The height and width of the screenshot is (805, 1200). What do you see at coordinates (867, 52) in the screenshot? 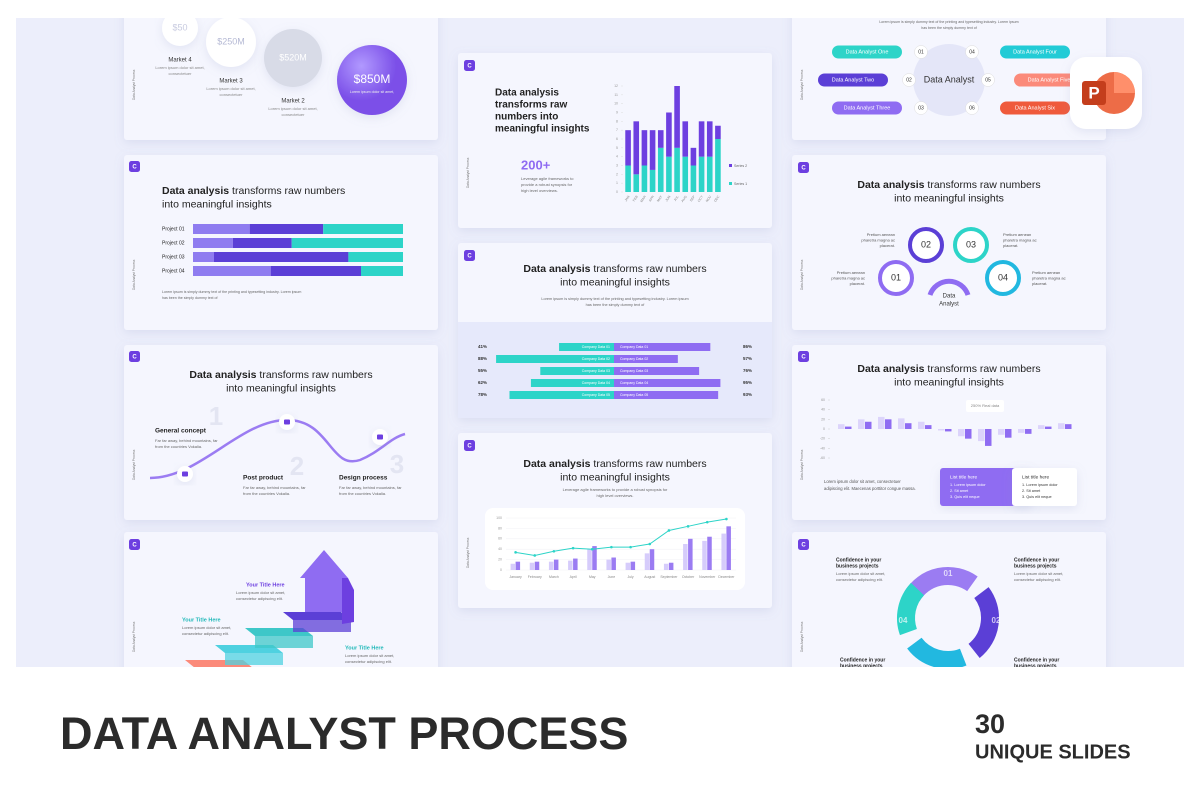
I see `analyst-name: Data Analyst One` at bounding box center [867, 52].